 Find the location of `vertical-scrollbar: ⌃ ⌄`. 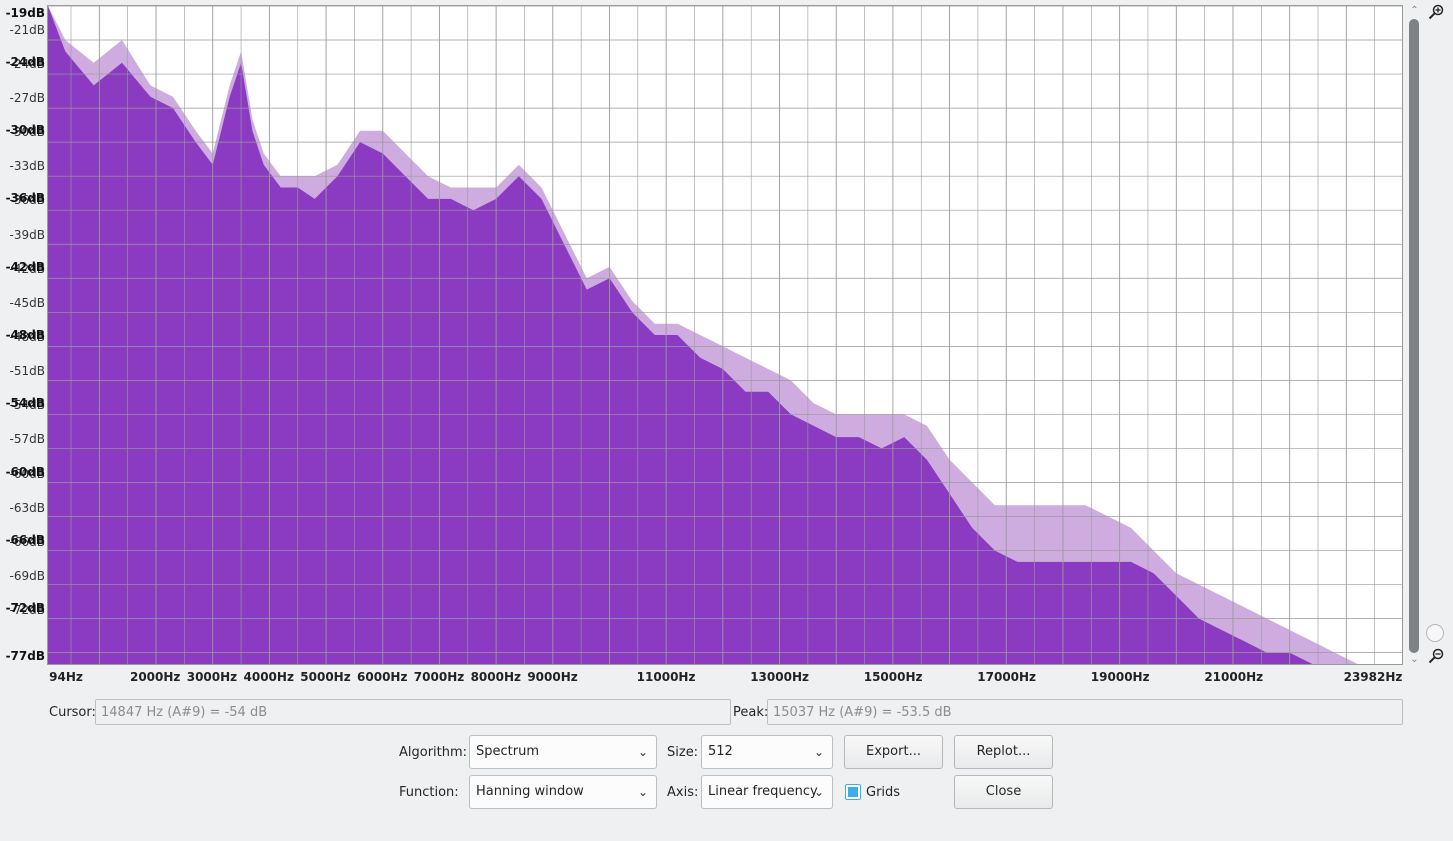

vertical-scrollbar: ⌃ ⌄ is located at coordinates (1414, 335).